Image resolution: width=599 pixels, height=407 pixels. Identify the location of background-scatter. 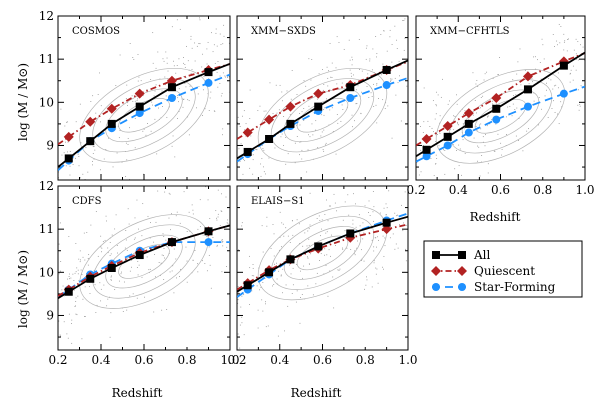
(322, 269).